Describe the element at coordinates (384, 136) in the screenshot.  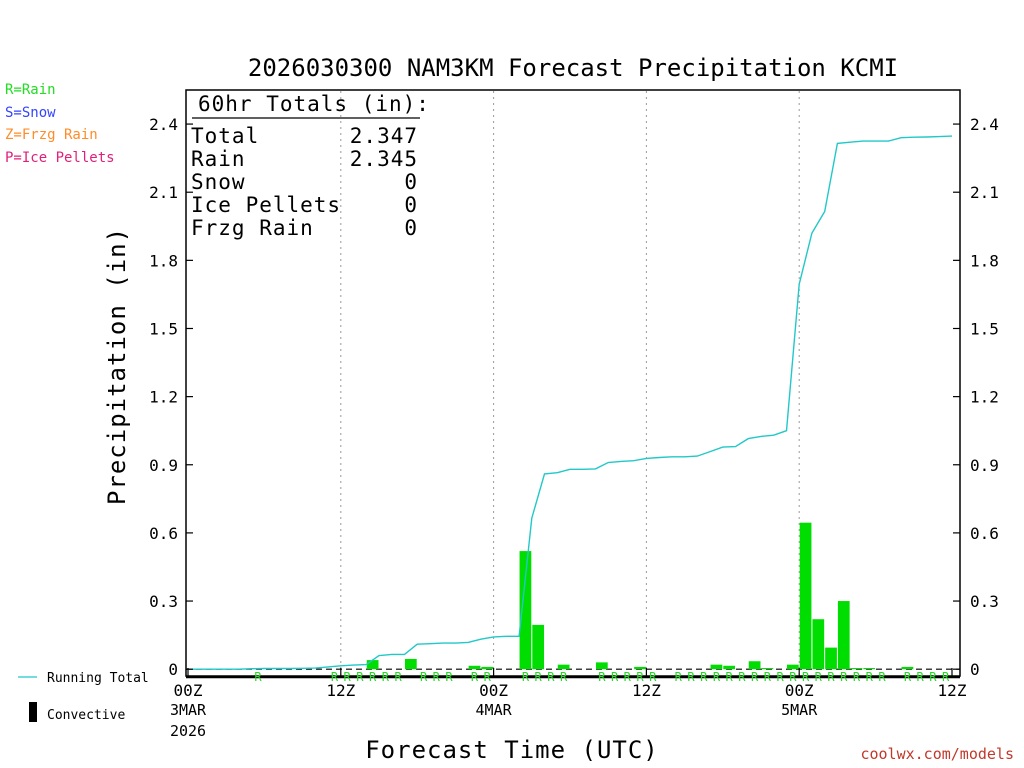
I see `totals-row-value: 2.347` at that location.